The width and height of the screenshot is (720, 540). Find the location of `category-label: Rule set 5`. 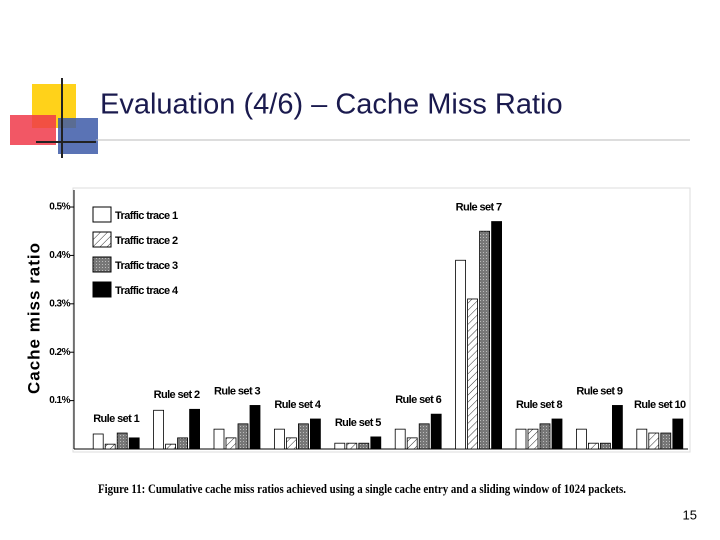

category-label: Rule set 5 is located at coordinates (358, 423).